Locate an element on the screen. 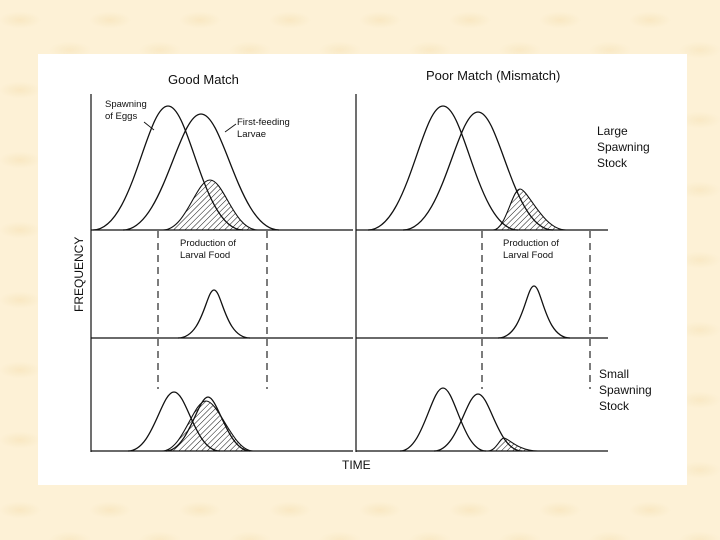 The width and height of the screenshot is (720, 540). spawning-pointer is located at coordinates (149, 126).